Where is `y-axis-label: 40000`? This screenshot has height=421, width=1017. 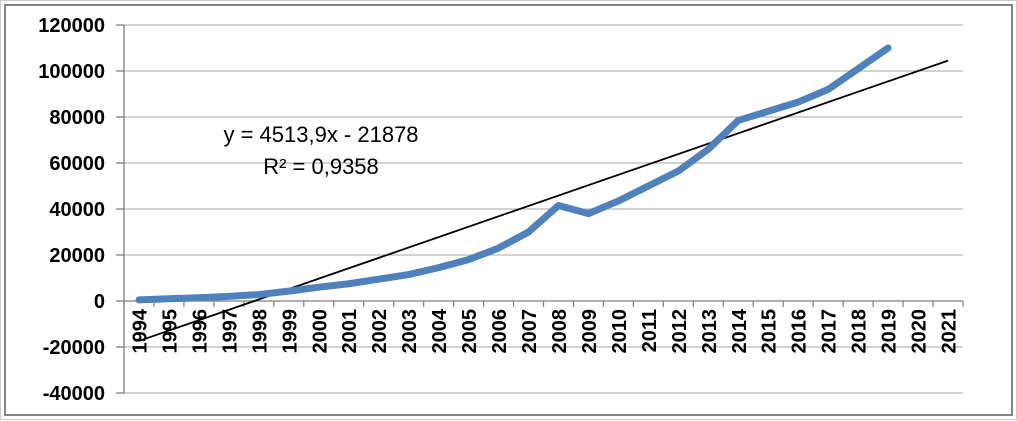 y-axis-label: 40000 is located at coordinates (77, 210).